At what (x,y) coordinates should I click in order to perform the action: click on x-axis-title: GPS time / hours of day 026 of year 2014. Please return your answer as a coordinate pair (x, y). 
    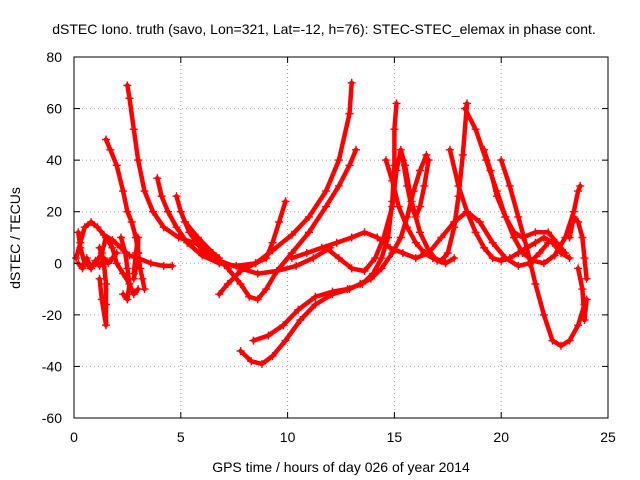
    Looking at the image, I should click on (341, 467).